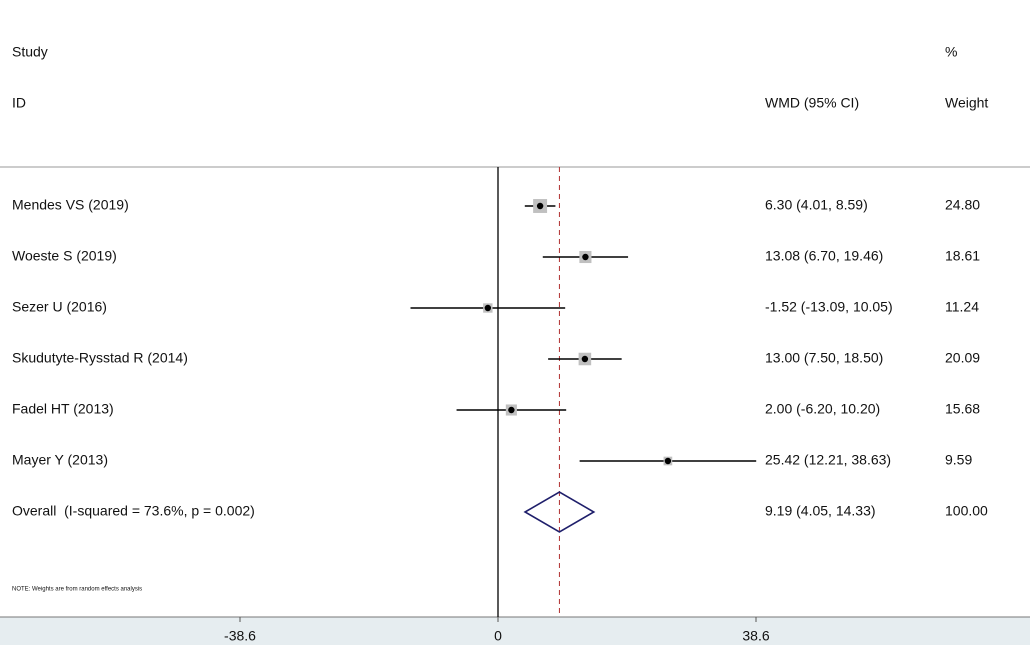  What do you see at coordinates (824, 358) in the screenshot?
I see `ci-label: 13.00 (7.50, 18.50)` at bounding box center [824, 358].